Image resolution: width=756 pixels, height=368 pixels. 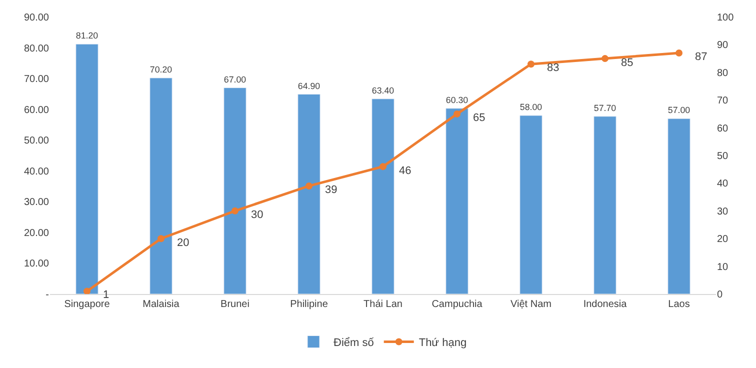 I want to click on data-label: 20, so click(x=183, y=243).